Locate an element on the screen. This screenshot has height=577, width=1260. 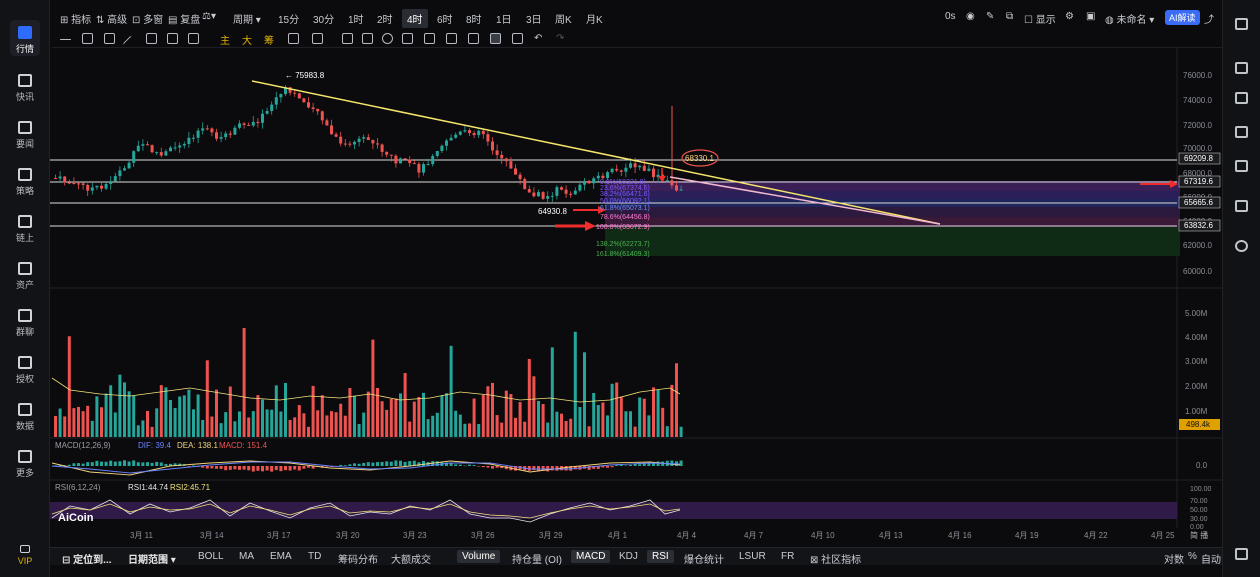
copy-icon: ⧉ is located at coordinates (1010, 16).